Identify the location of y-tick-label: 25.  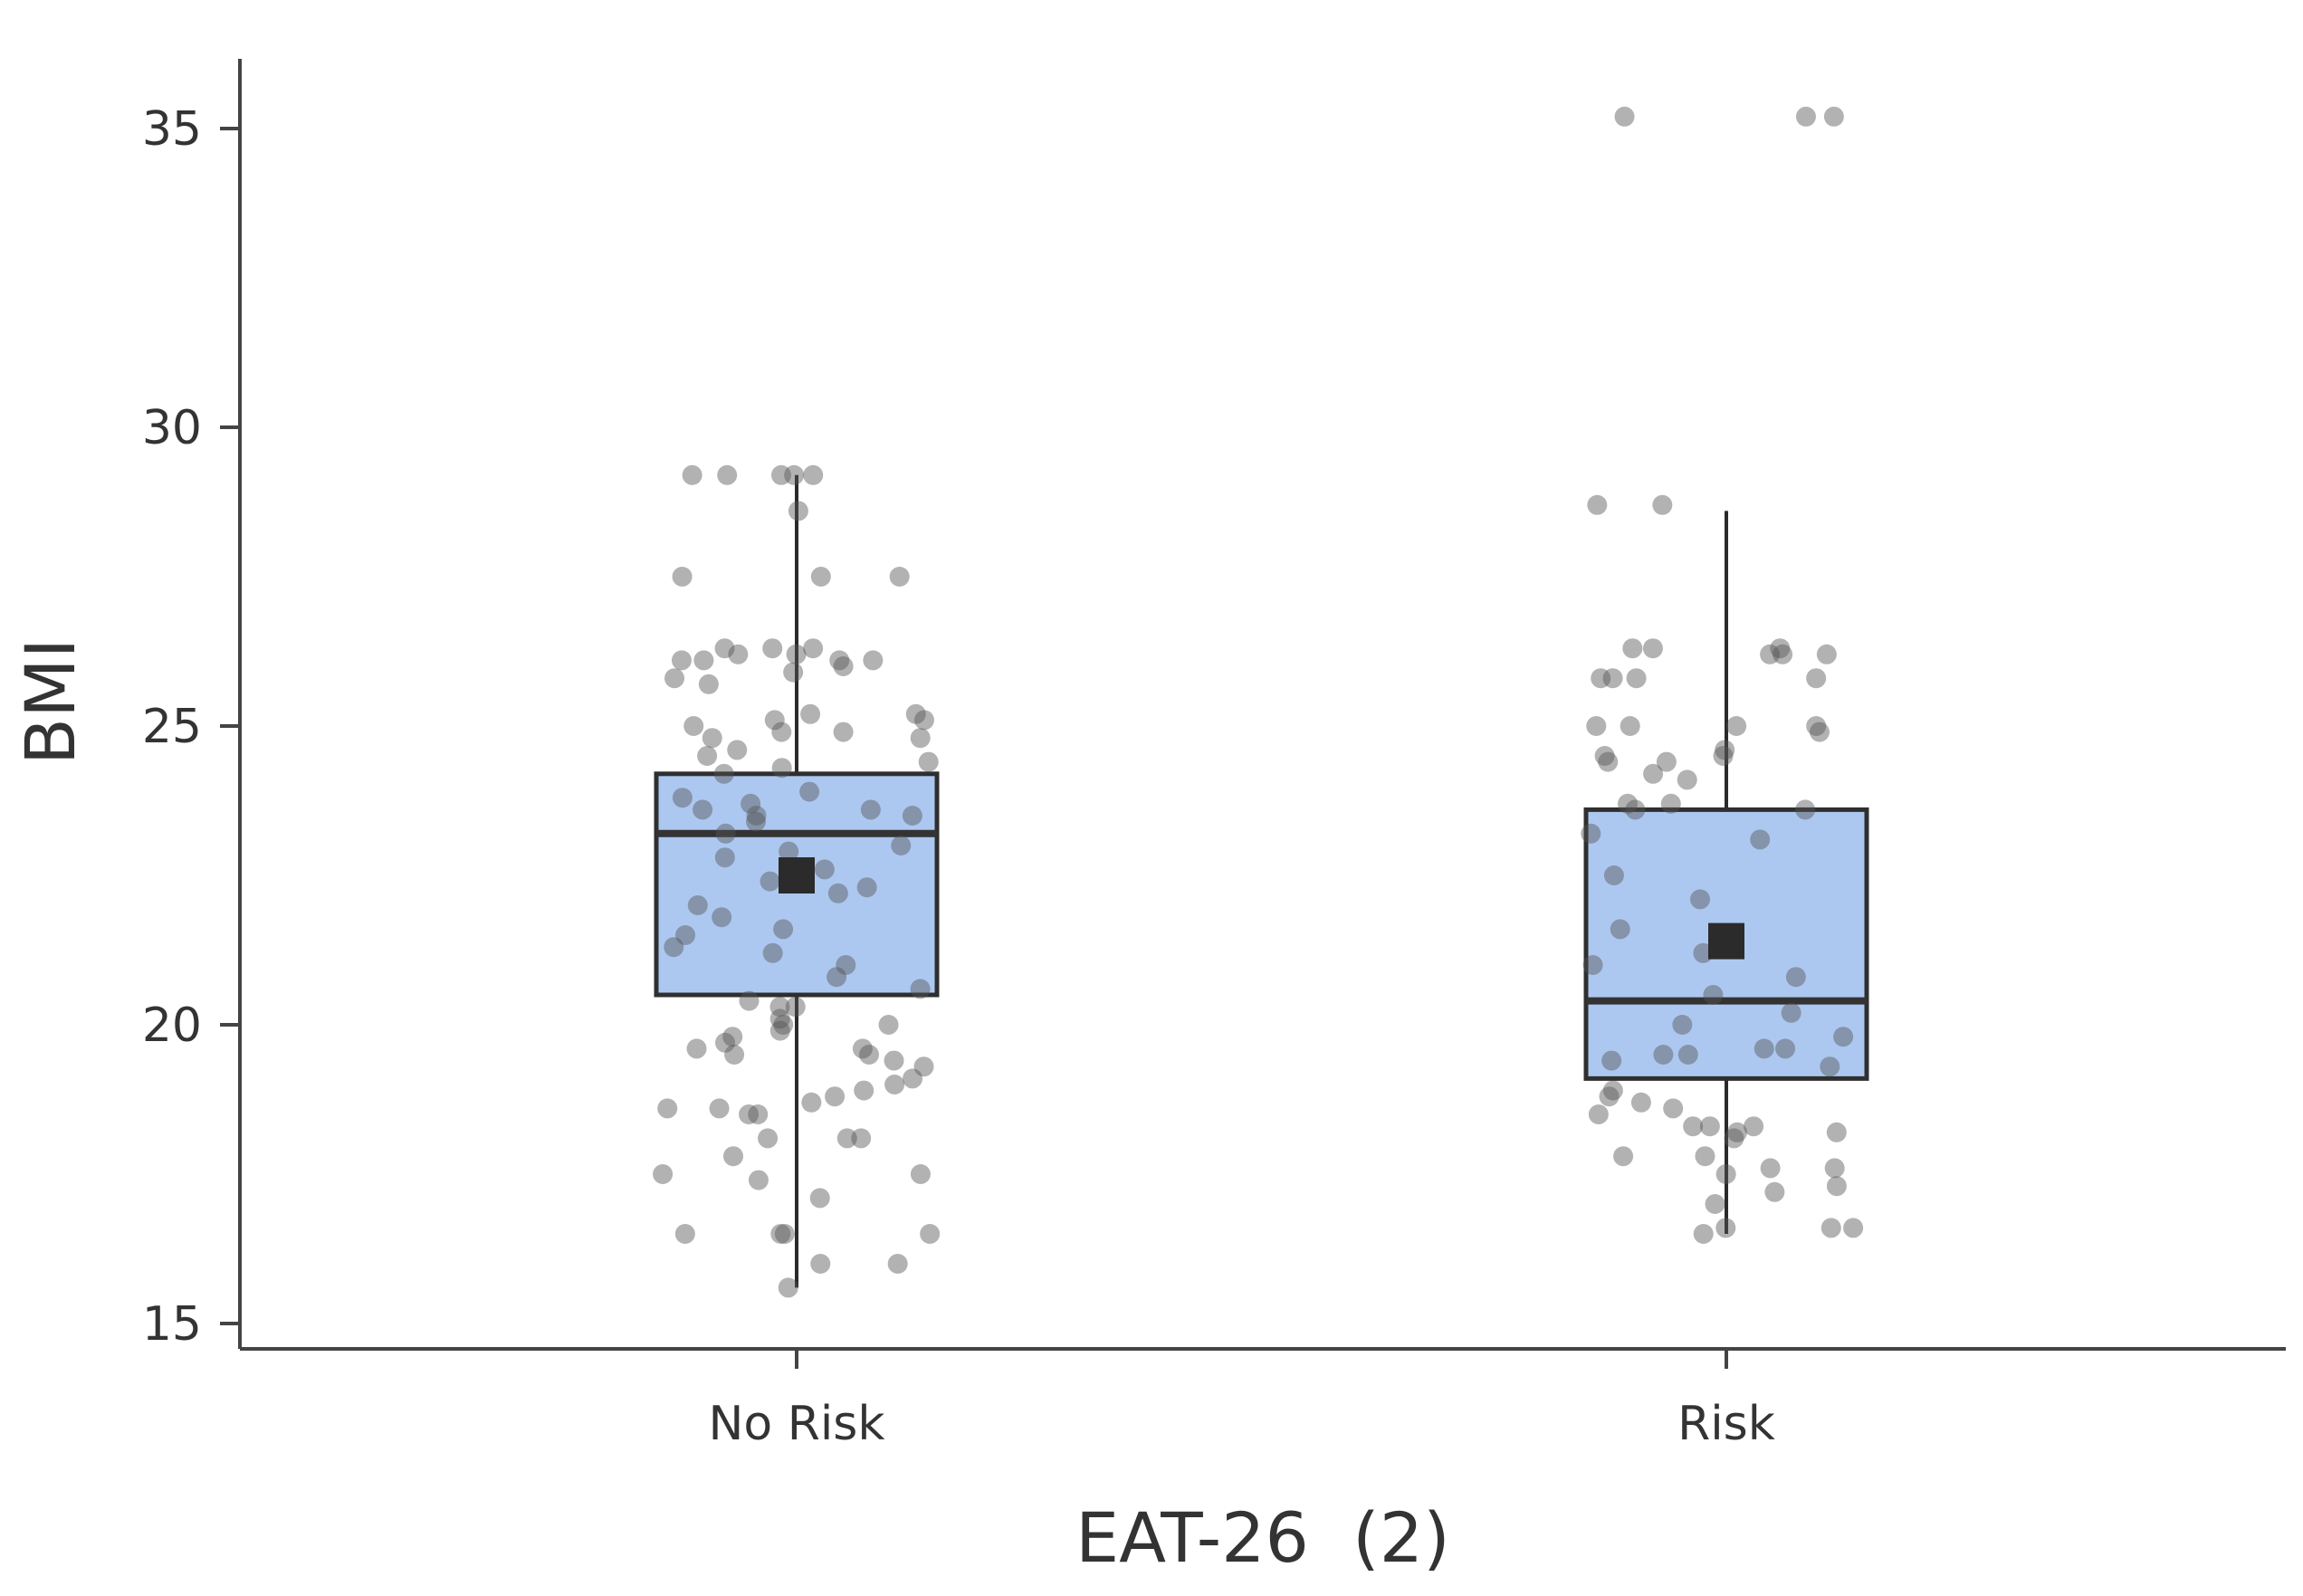
(172, 727).